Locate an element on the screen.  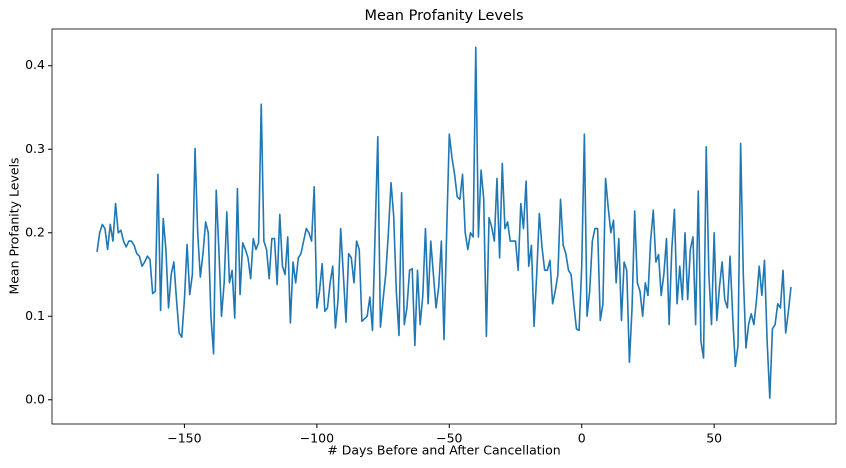
x-axis-label: # Days Before and After Cancellation is located at coordinates (443, 450).